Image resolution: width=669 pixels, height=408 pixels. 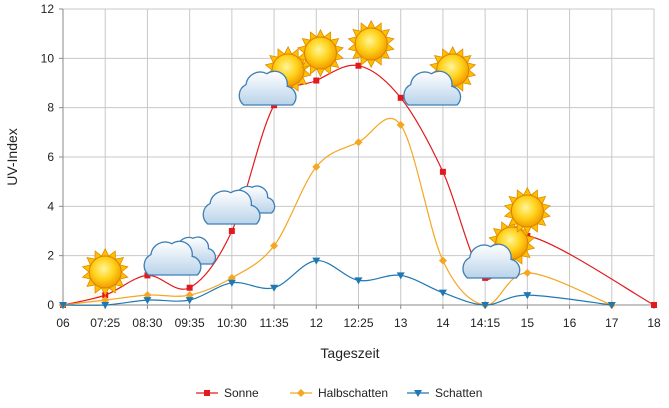 What do you see at coordinates (358, 323) in the screenshot?
I see `x-tick-label: 12:25` at bounding box center [358, 323].